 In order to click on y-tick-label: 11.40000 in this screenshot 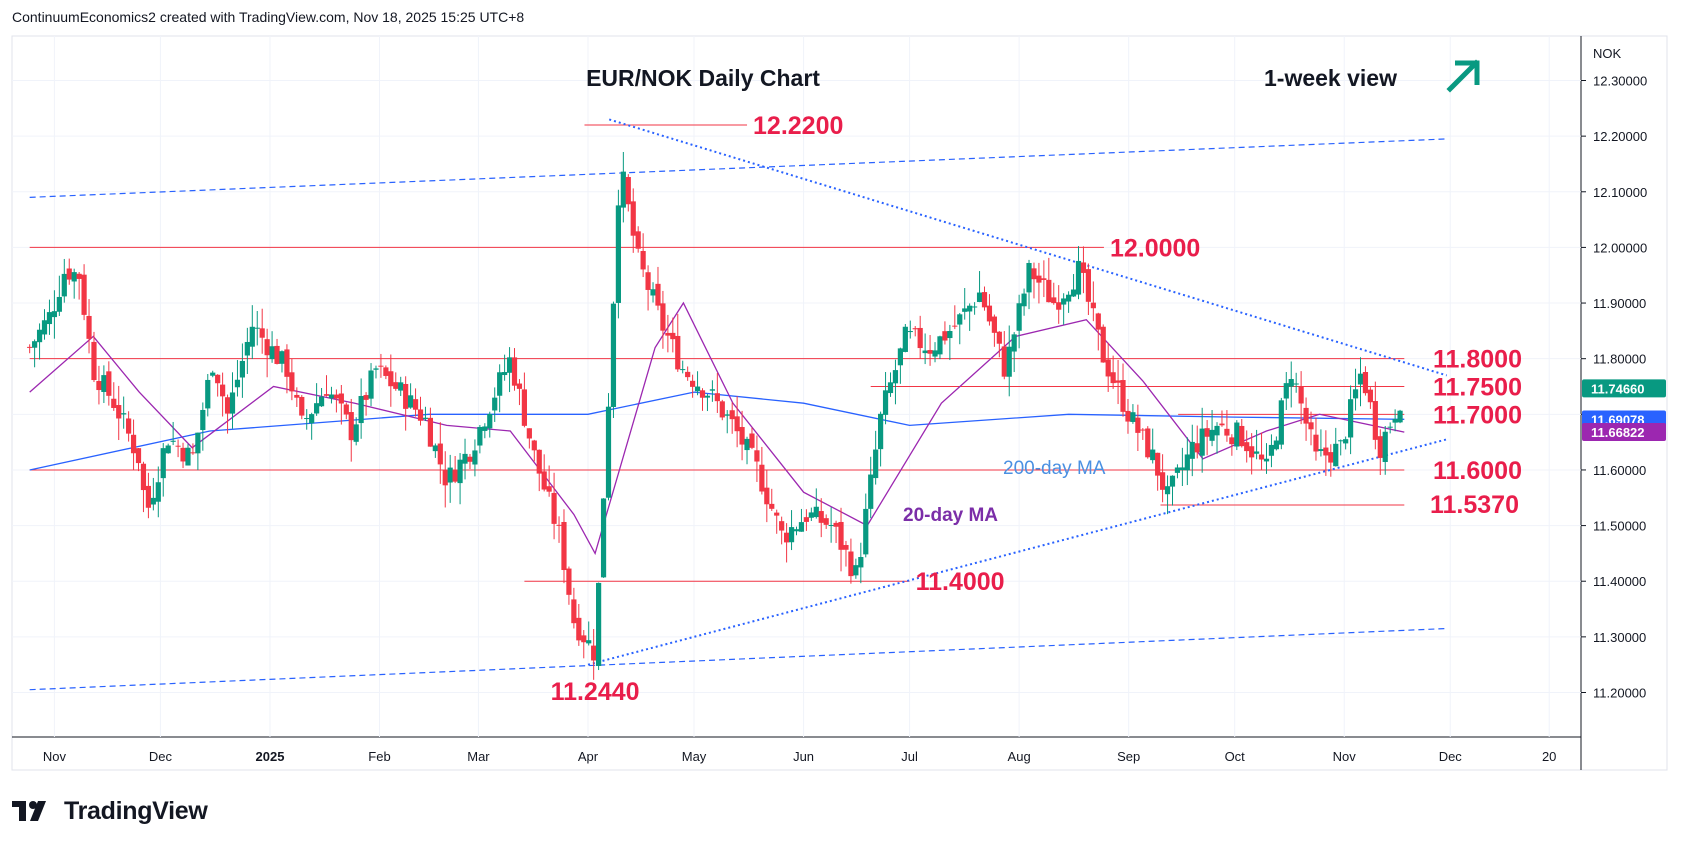, I will do `click(1619, 581)`.